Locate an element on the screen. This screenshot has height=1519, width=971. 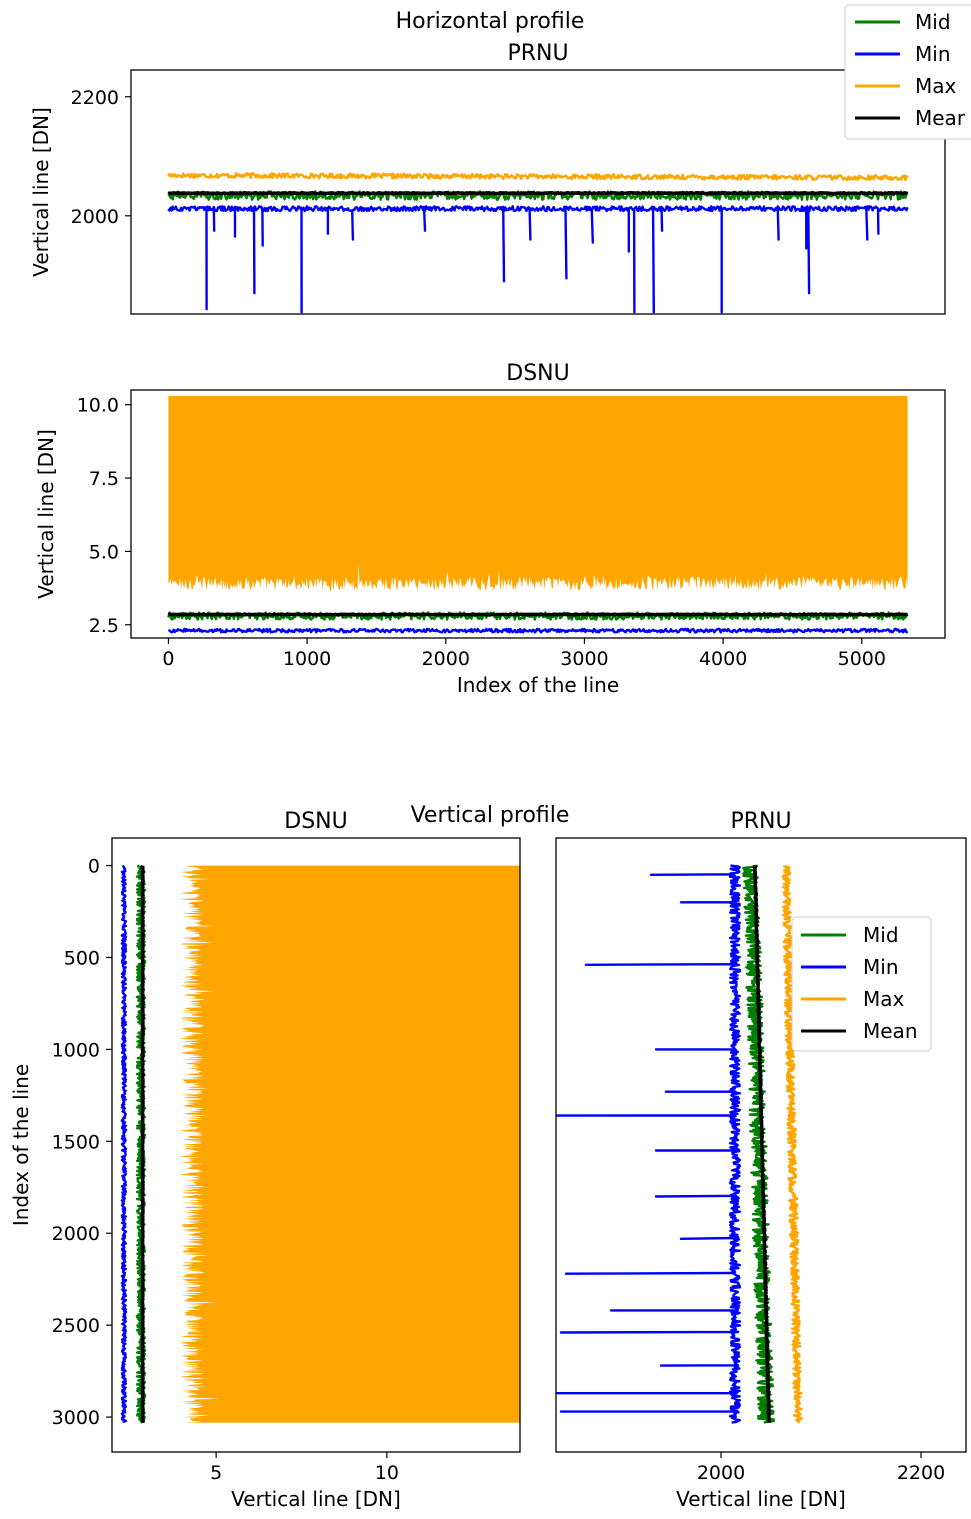
x-tick-label: 10 is located at coordinates (387, 1473).